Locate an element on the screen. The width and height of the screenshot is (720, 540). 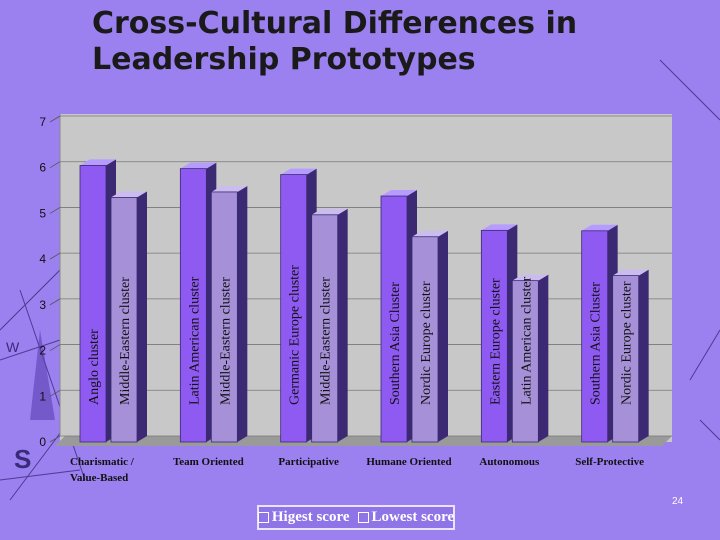
bar-label-highest: Germanic Europe cluster is located at coordinates (295, 335).